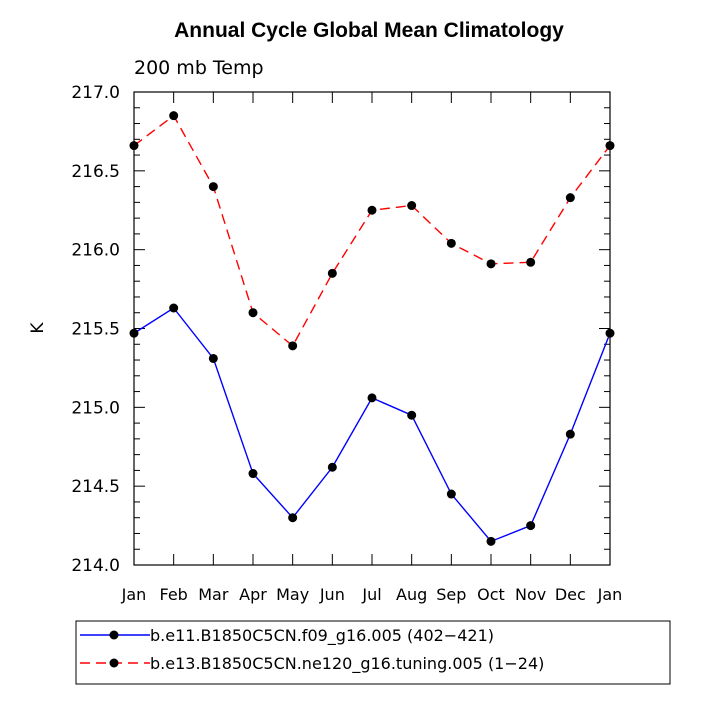 This screenshot has width=701, height=701. What do you see at coordinates (95, 566) in the screenshot?
I see `y-tick-label: 214.0` at bounding box center [95, 566].